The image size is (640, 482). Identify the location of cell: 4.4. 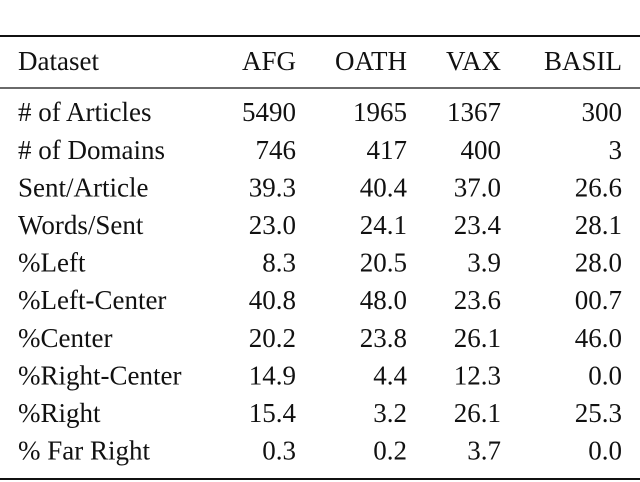
(390, 375).